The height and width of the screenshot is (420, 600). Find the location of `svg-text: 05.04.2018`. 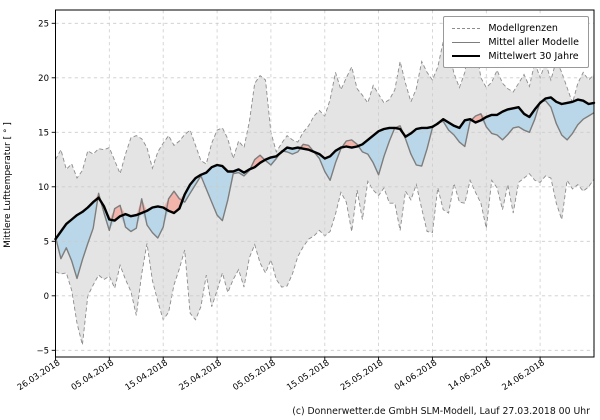

svg-text: 05.04.2018 is located at coordinates (93, 375).